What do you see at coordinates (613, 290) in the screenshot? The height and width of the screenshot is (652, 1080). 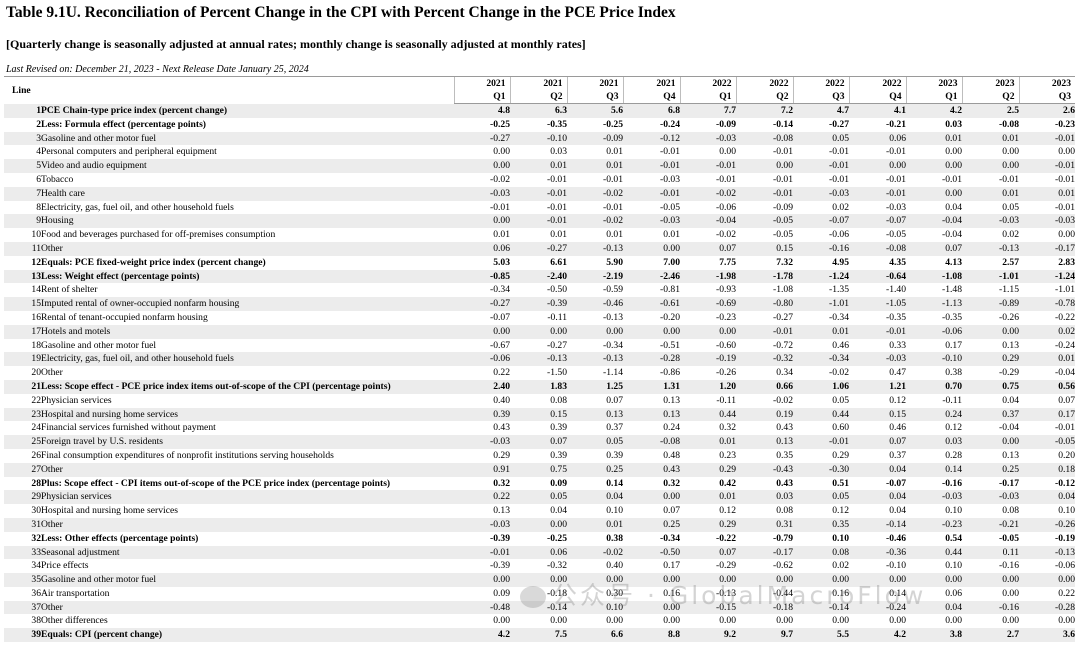 I see `value-cell: -0.59` at bounding box center [613, 290].